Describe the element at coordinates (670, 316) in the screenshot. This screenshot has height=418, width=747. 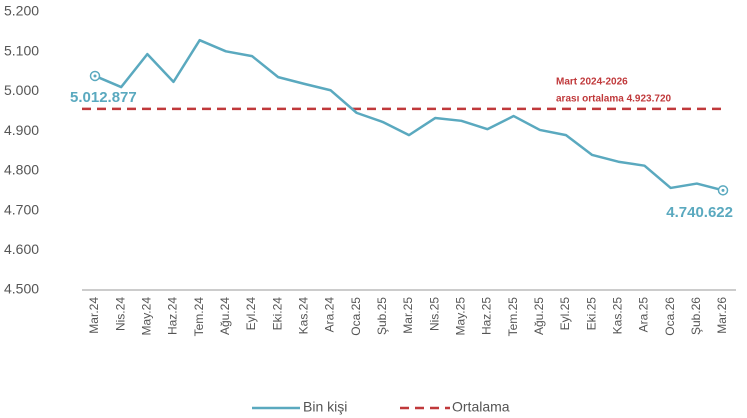
I see `x-tick-label: Oca.26` at that location.